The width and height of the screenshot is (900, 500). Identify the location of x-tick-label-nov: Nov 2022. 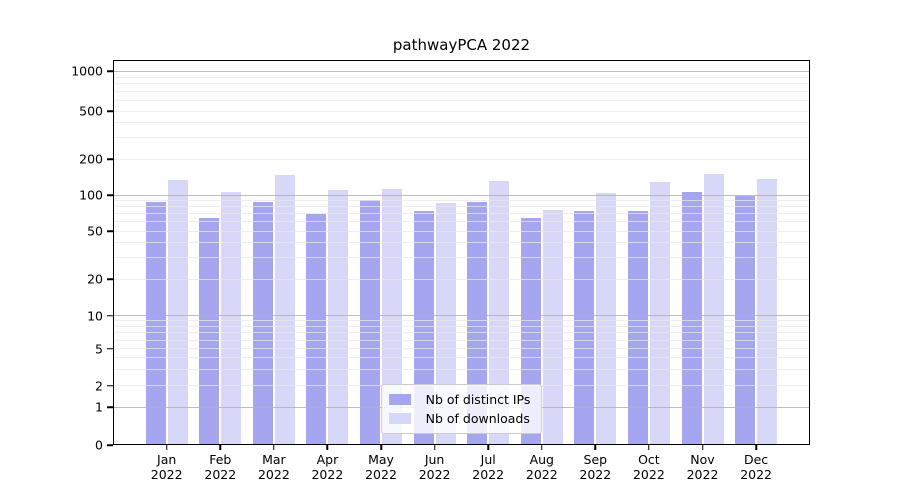
(702, 467).